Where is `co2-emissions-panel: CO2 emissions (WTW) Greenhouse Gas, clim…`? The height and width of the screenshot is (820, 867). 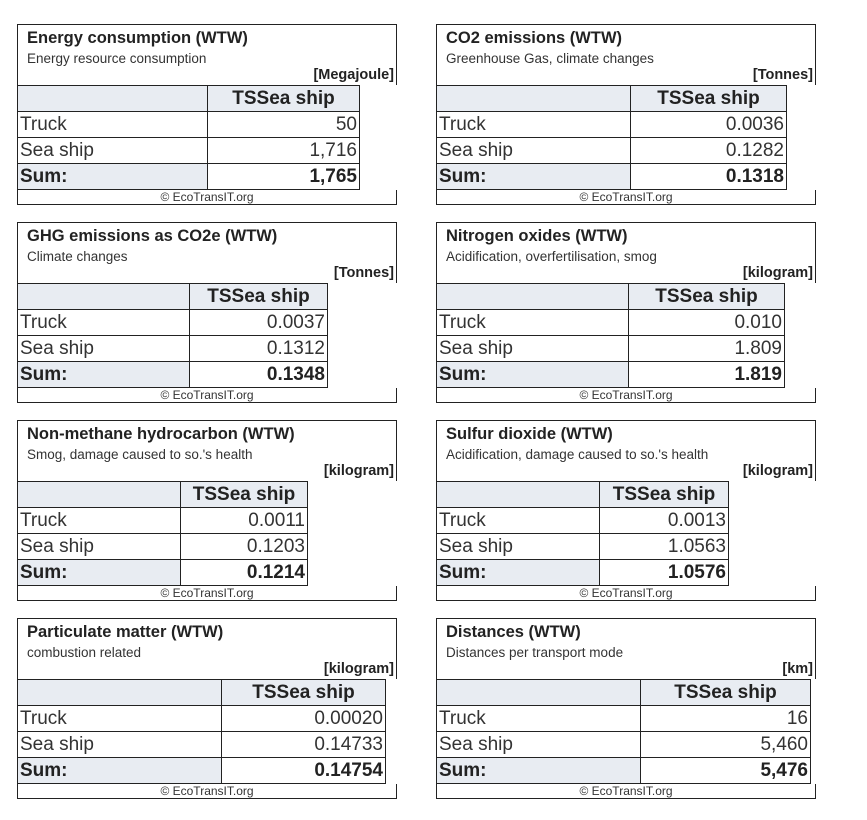 co2-emissions-panel: CO2 emissions (WTW) Greenhouse Gas, clim… is located at coordinates (626, 114).